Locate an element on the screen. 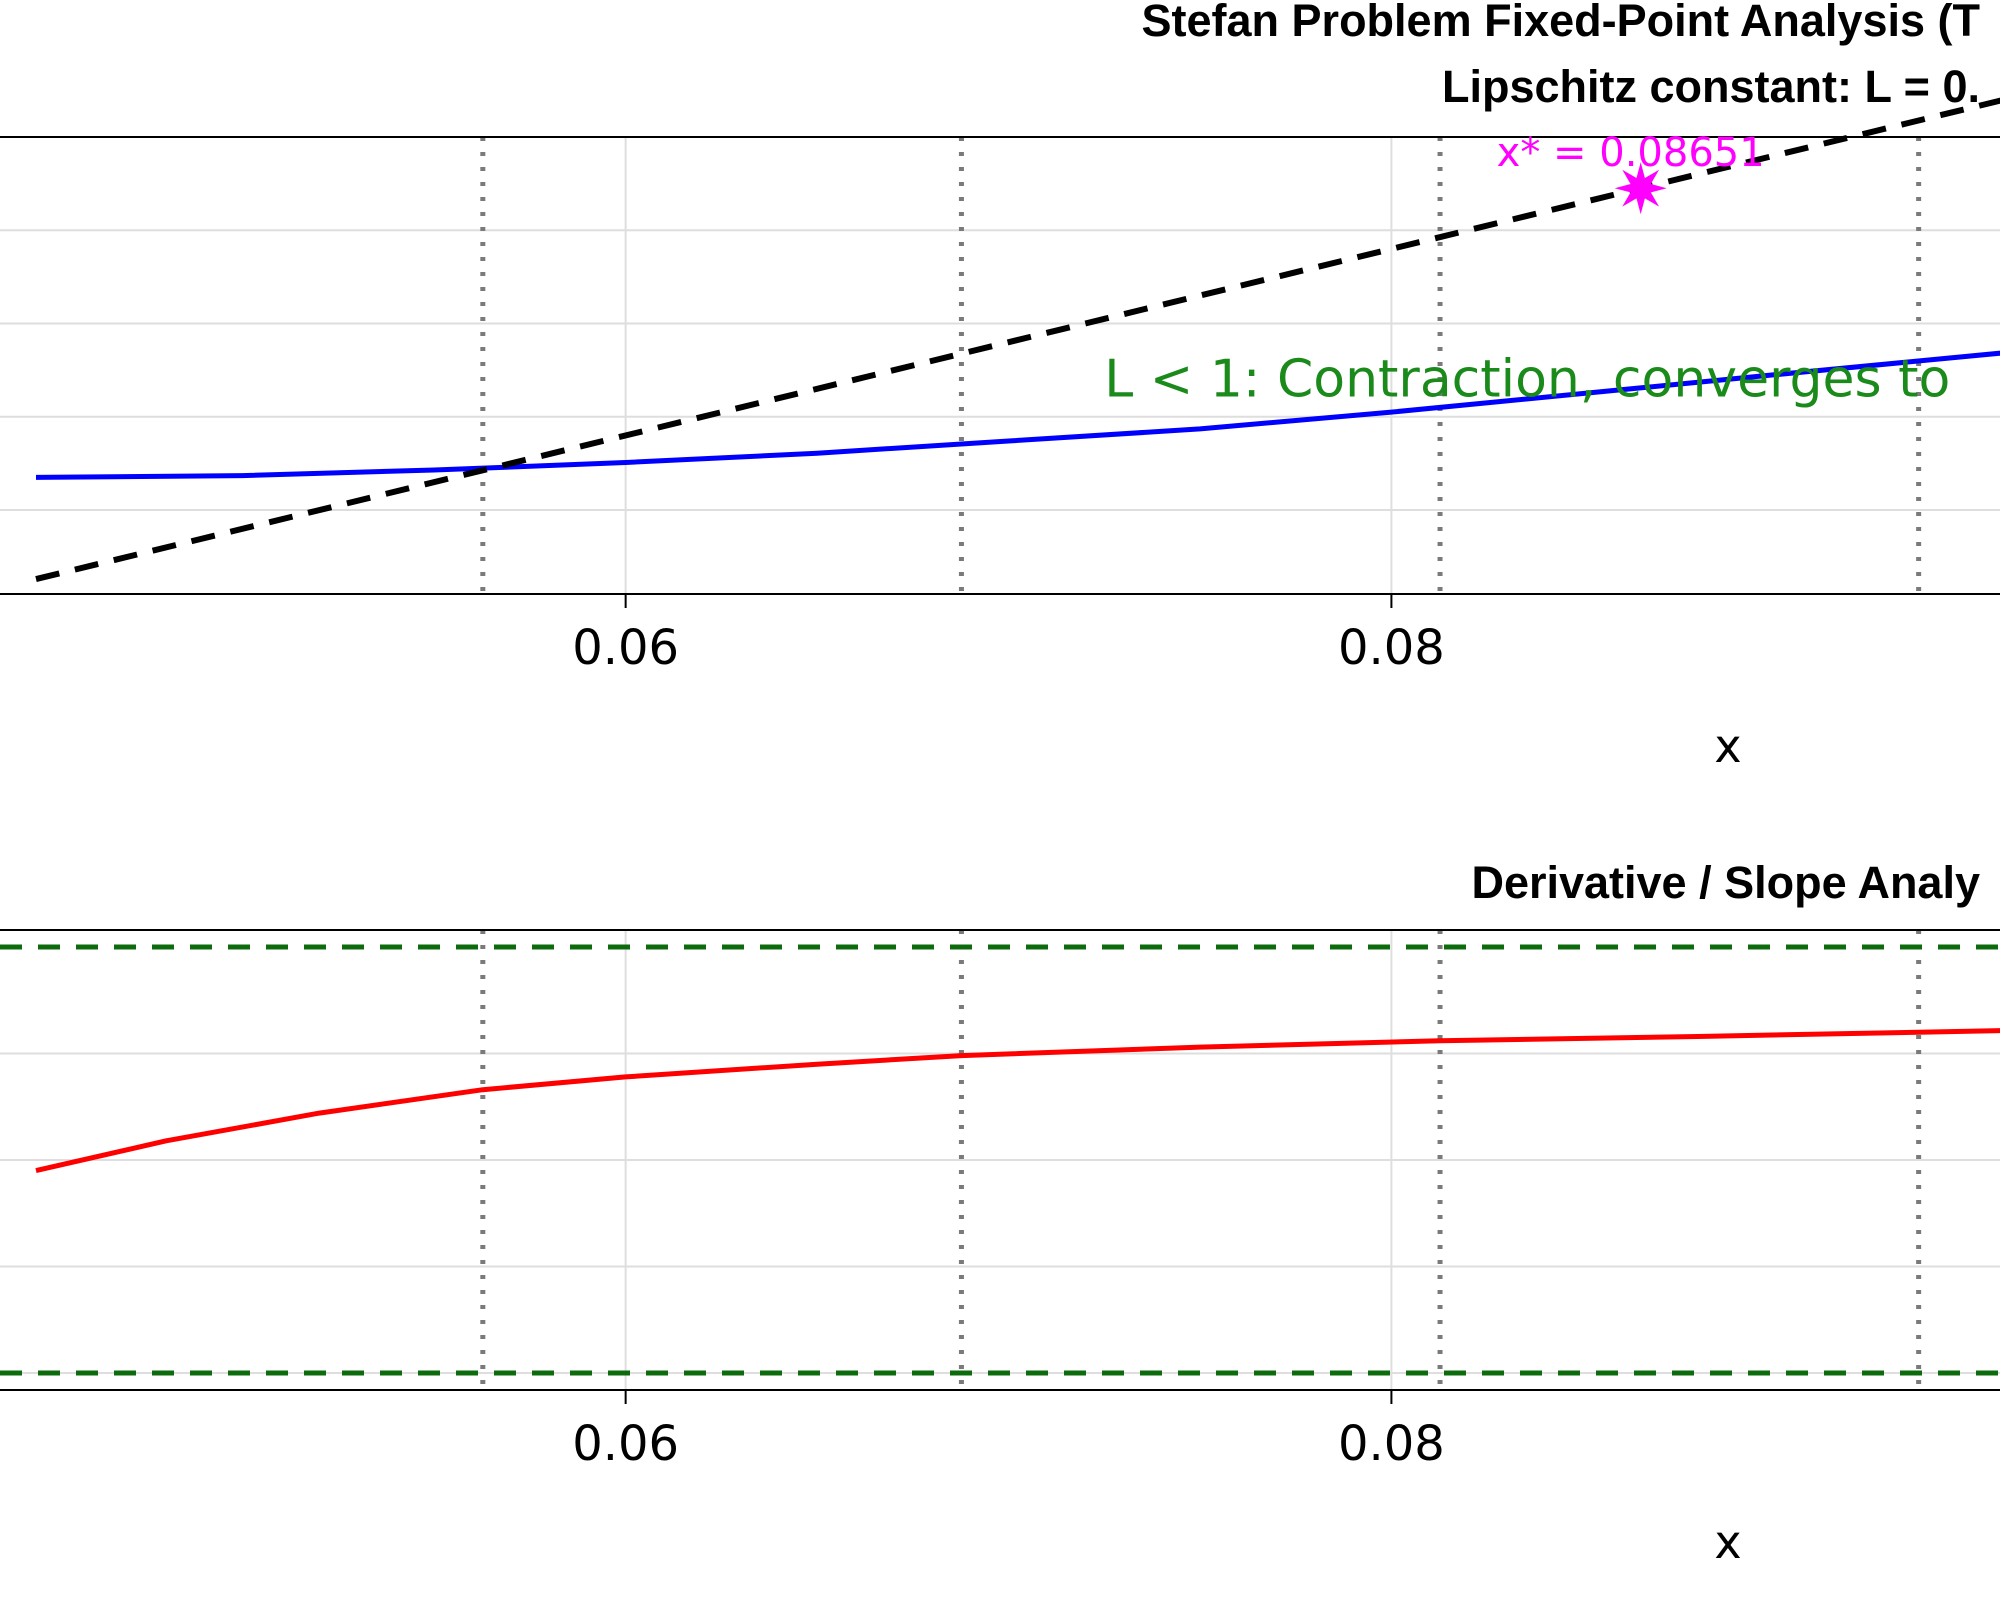 The height and width of the screenshot is (1600, 2000). chart-title: Derivative / Slope Analy is located at coordinates (1725, 882).